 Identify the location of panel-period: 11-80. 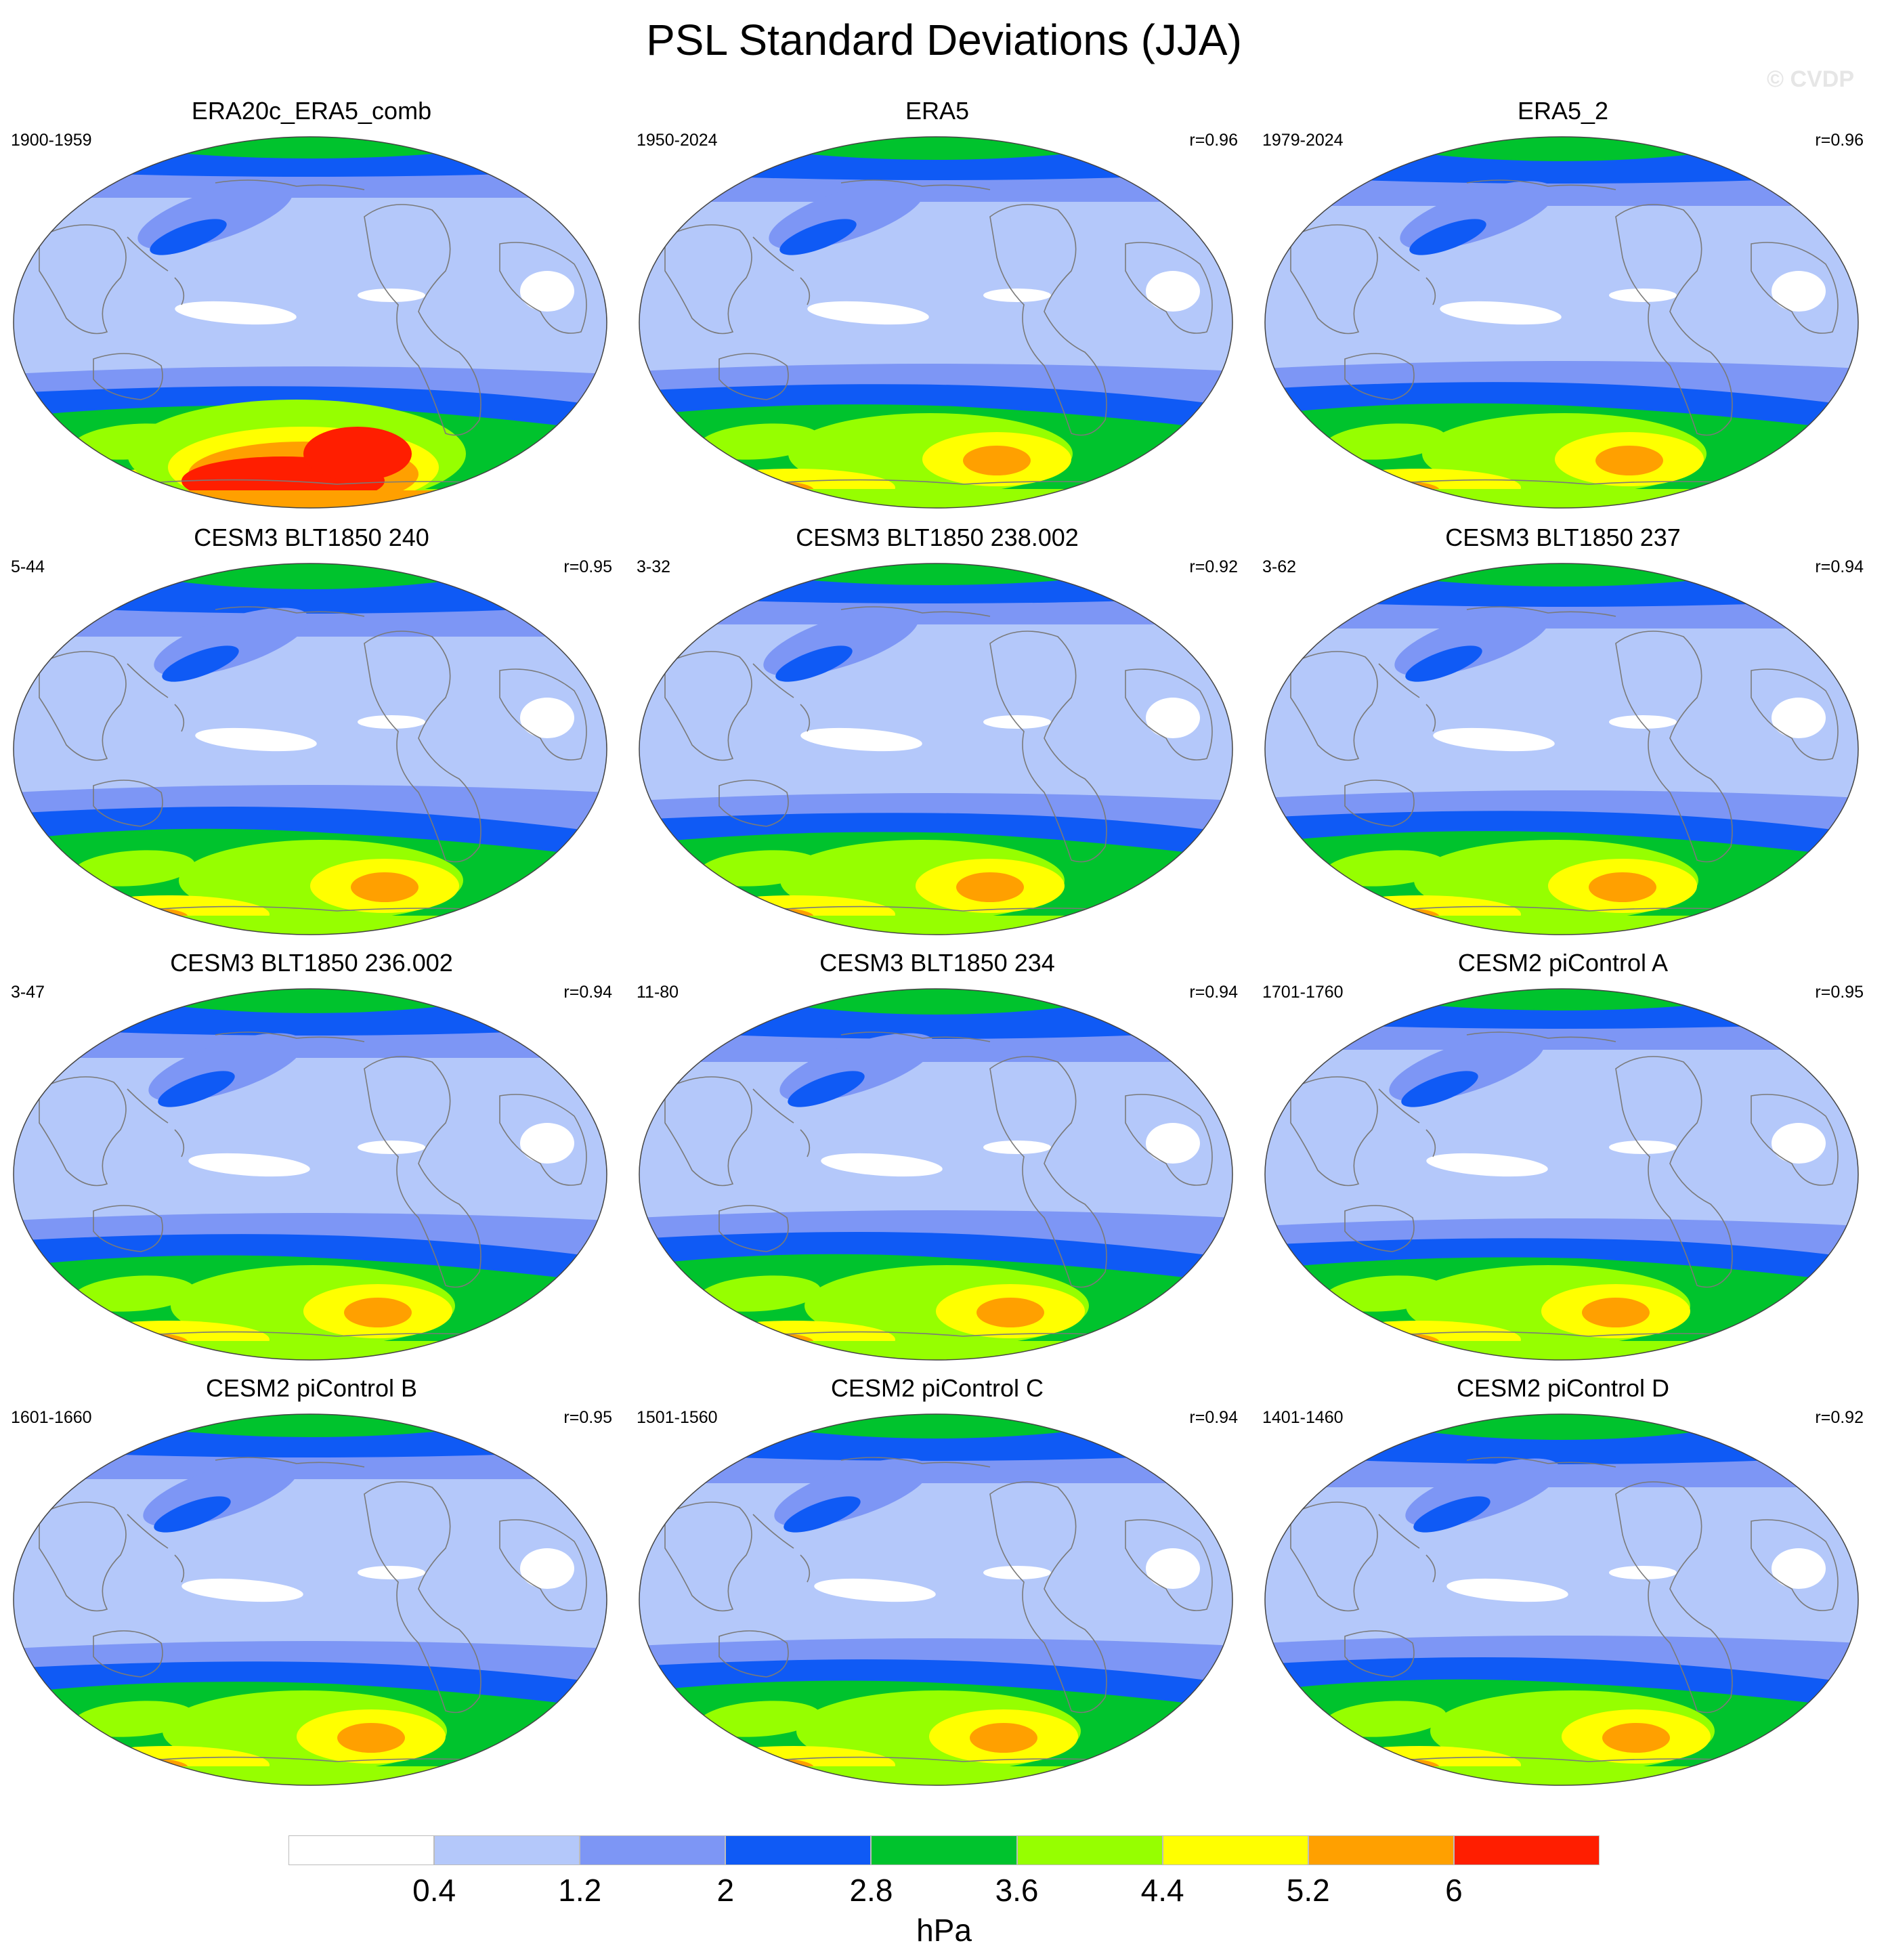
(658, 992).